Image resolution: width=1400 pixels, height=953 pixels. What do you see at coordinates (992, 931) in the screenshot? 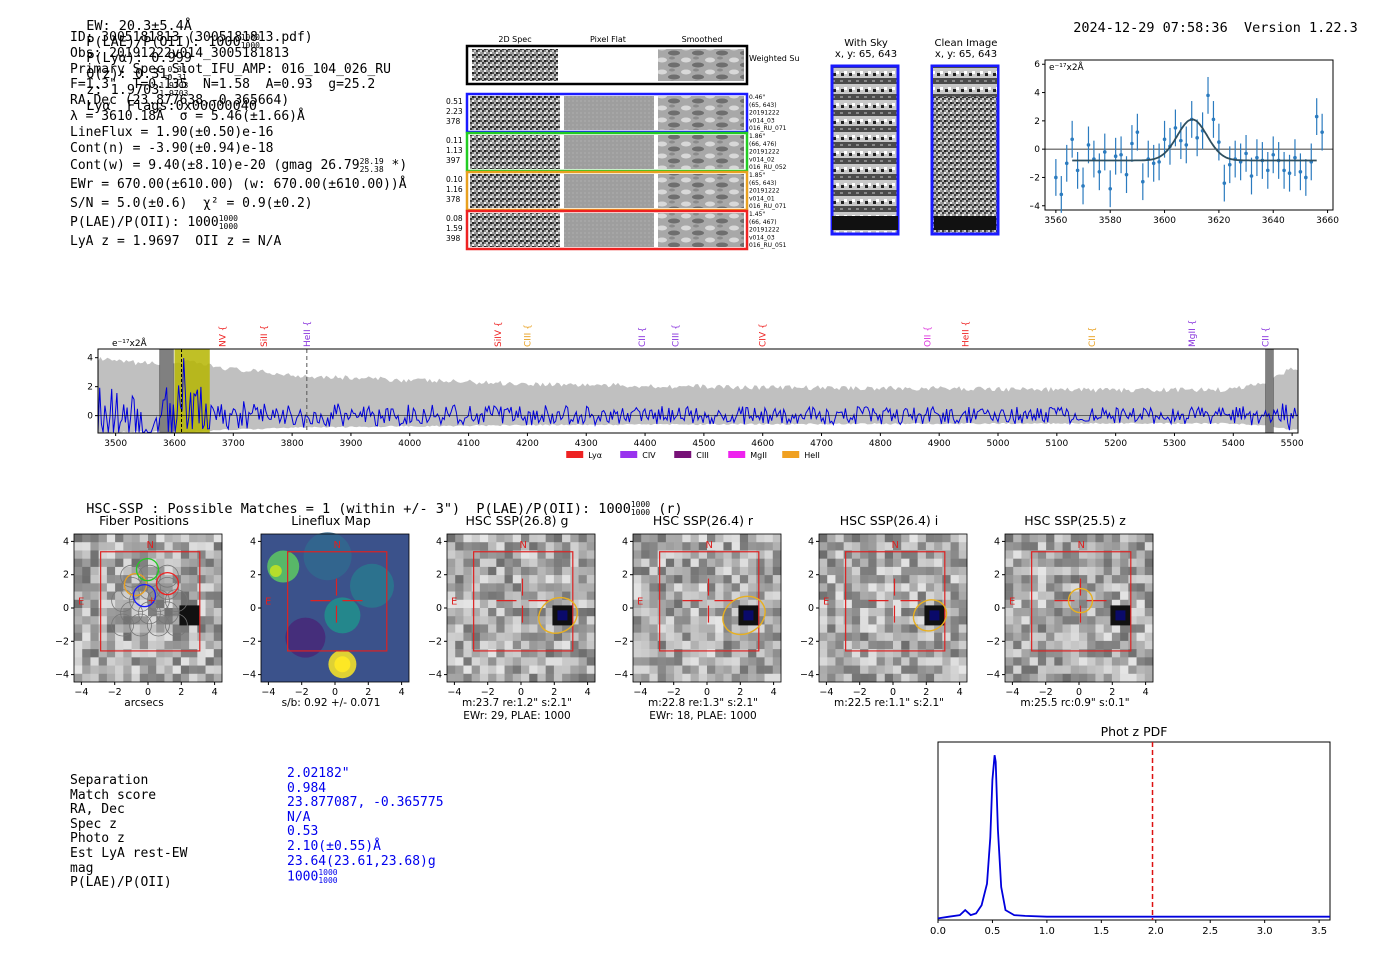
I see `tick-label: 0.5` at bounding box center [992, 931].